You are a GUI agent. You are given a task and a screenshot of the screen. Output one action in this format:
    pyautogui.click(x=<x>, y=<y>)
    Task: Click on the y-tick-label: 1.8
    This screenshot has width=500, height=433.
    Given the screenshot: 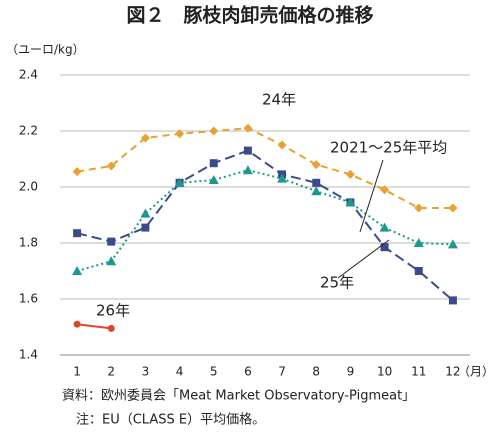 What is the action you would take?
    pyautogui.click(x=28, y=243)
    